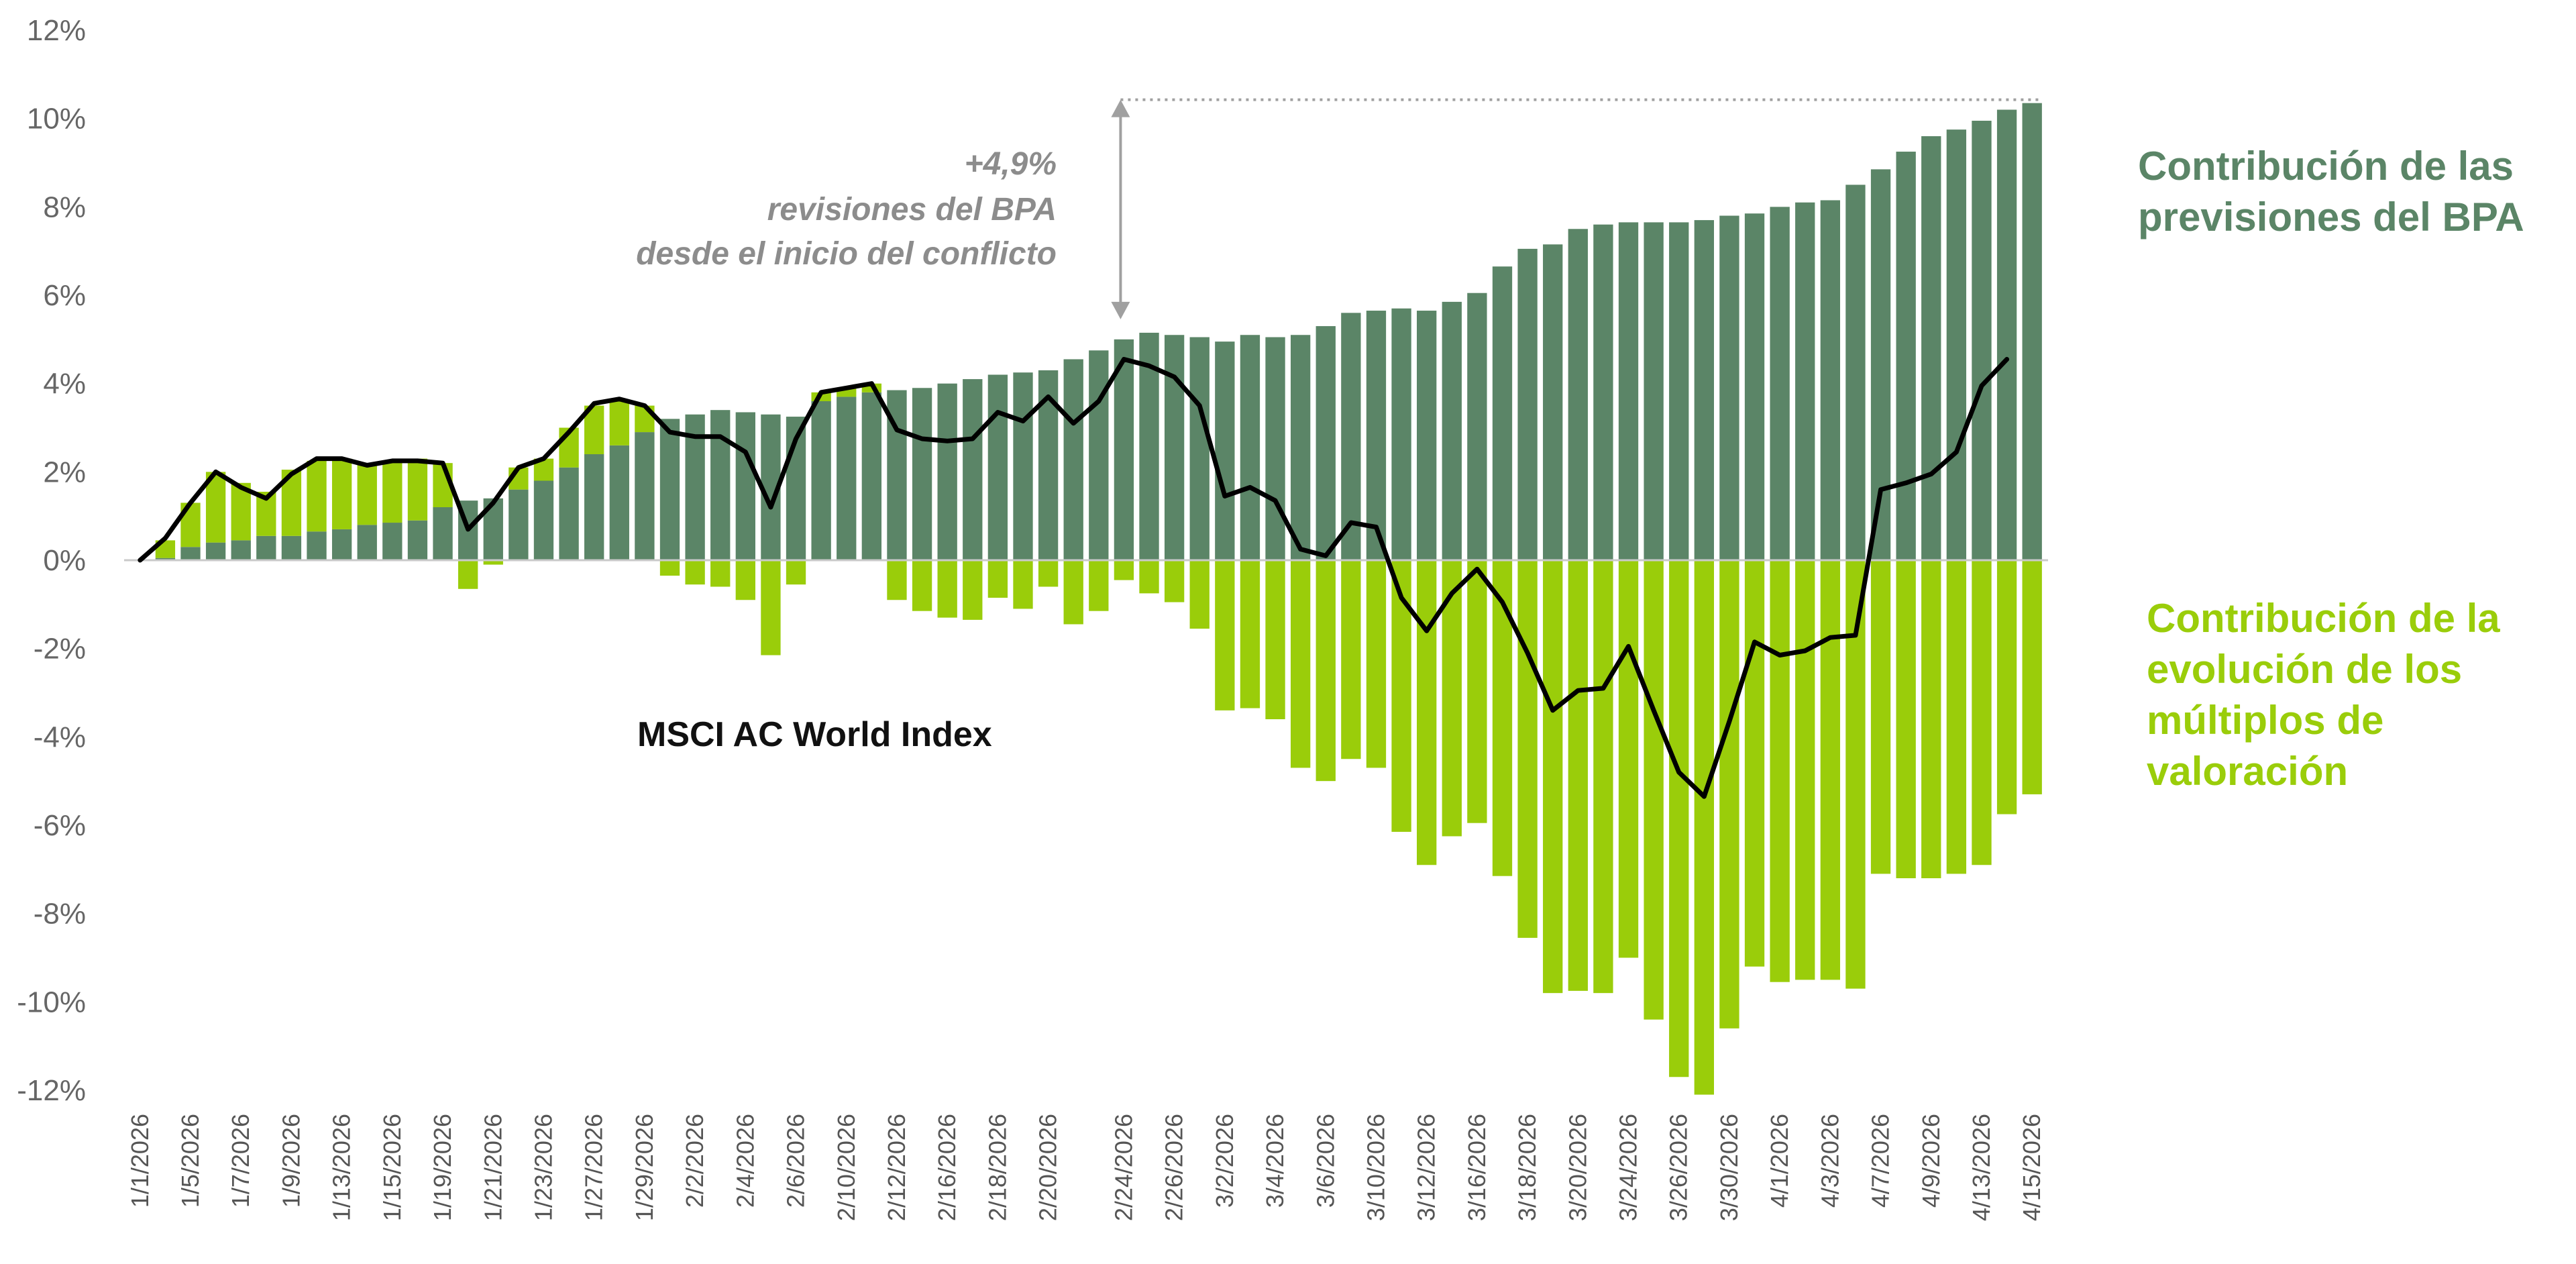  Describe the element at coordinates (2304, 669) in the screenshot. I see `legend-multiples-line-2: evolución de los` at that location.